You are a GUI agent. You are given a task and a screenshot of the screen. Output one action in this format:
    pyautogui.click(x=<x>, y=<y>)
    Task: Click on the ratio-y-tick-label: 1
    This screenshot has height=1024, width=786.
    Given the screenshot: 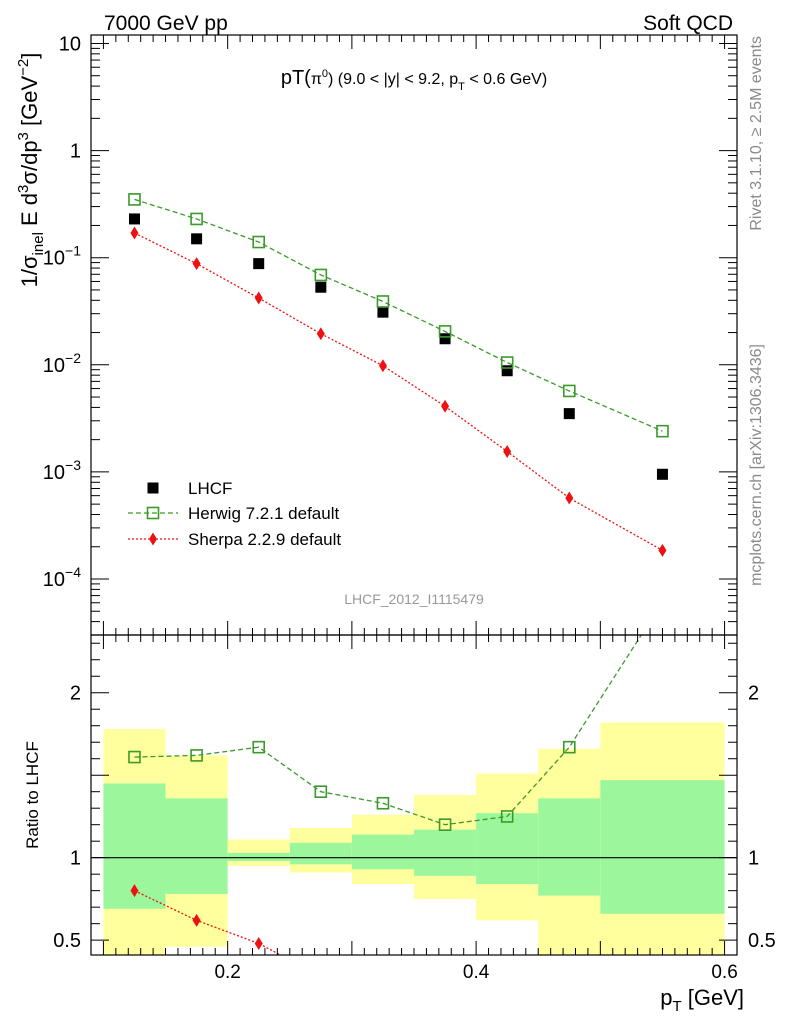 What is the action you would take?
    pyautogui.click(x=75, y=859)
    